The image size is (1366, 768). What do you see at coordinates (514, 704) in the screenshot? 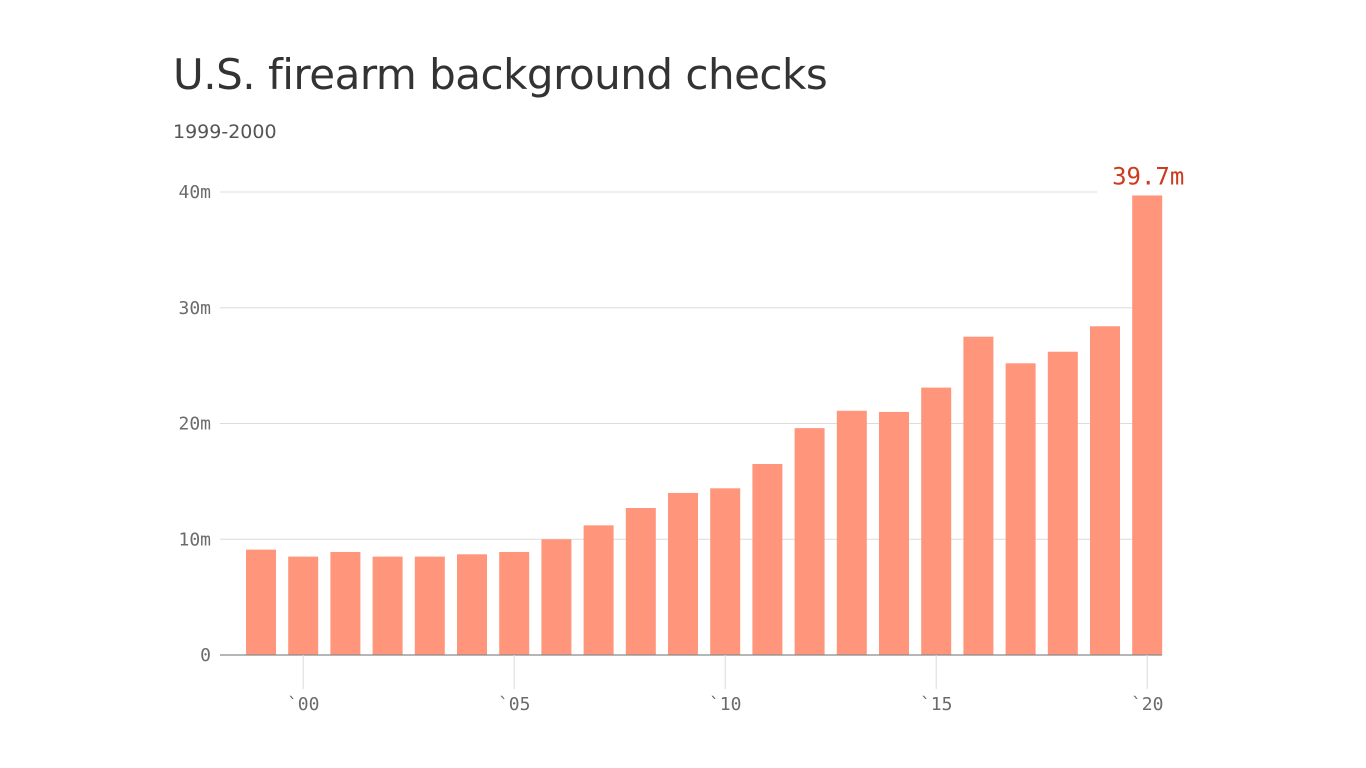
I see `x-tick-label: `05` at bounding box center [514, 704].